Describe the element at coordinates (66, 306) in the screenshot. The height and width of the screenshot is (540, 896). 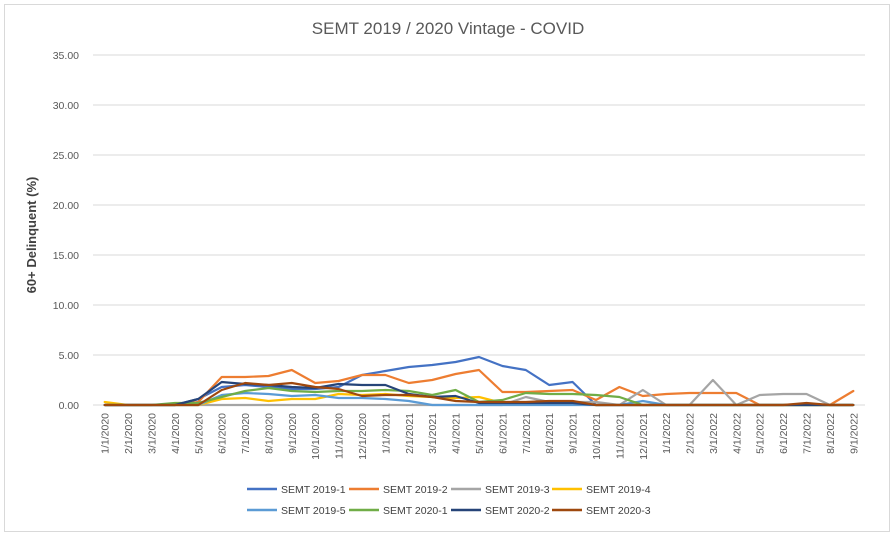
I see `y-tick-label: 10.00` at that location.